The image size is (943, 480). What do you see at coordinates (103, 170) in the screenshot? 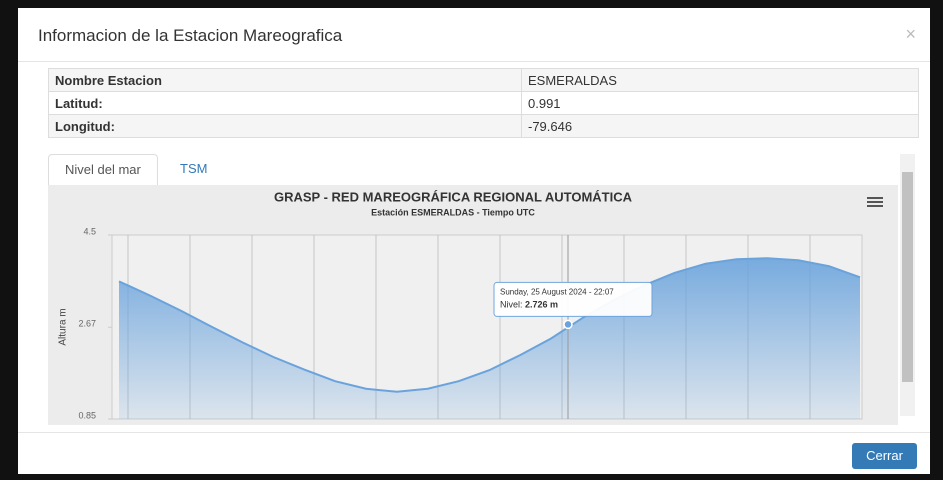
I see `tab: Nivel del mar` at bounding box center [103, 170].